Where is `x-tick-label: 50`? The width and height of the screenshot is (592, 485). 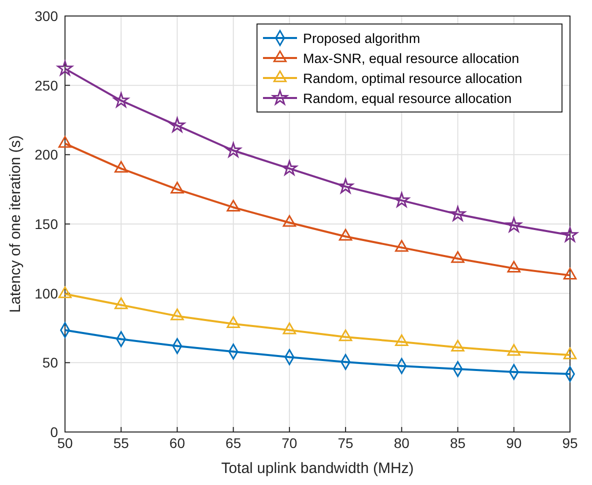
x-tick-label: 50 is located at coordinates (65, 443).